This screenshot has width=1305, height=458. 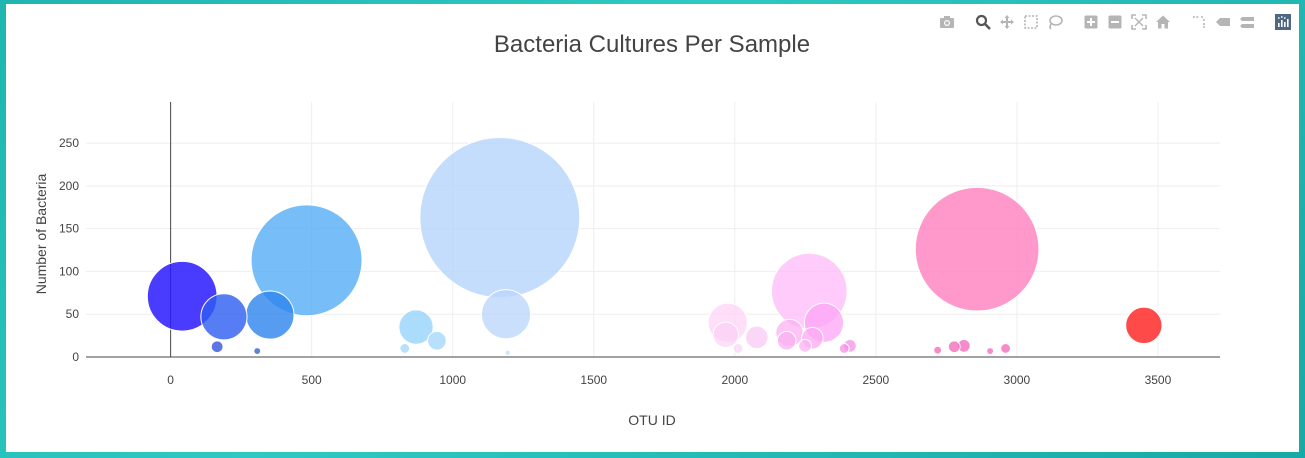 I want to click on hover-compare-button, so click(x=1247, y=22).